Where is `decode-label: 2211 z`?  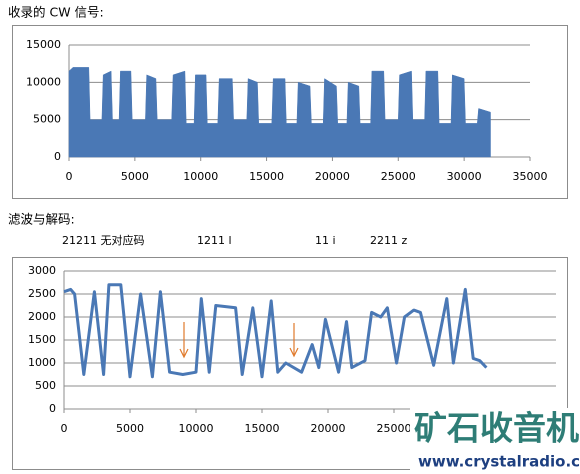
decode-label: 2211 z is located at coordinates (388, 240).